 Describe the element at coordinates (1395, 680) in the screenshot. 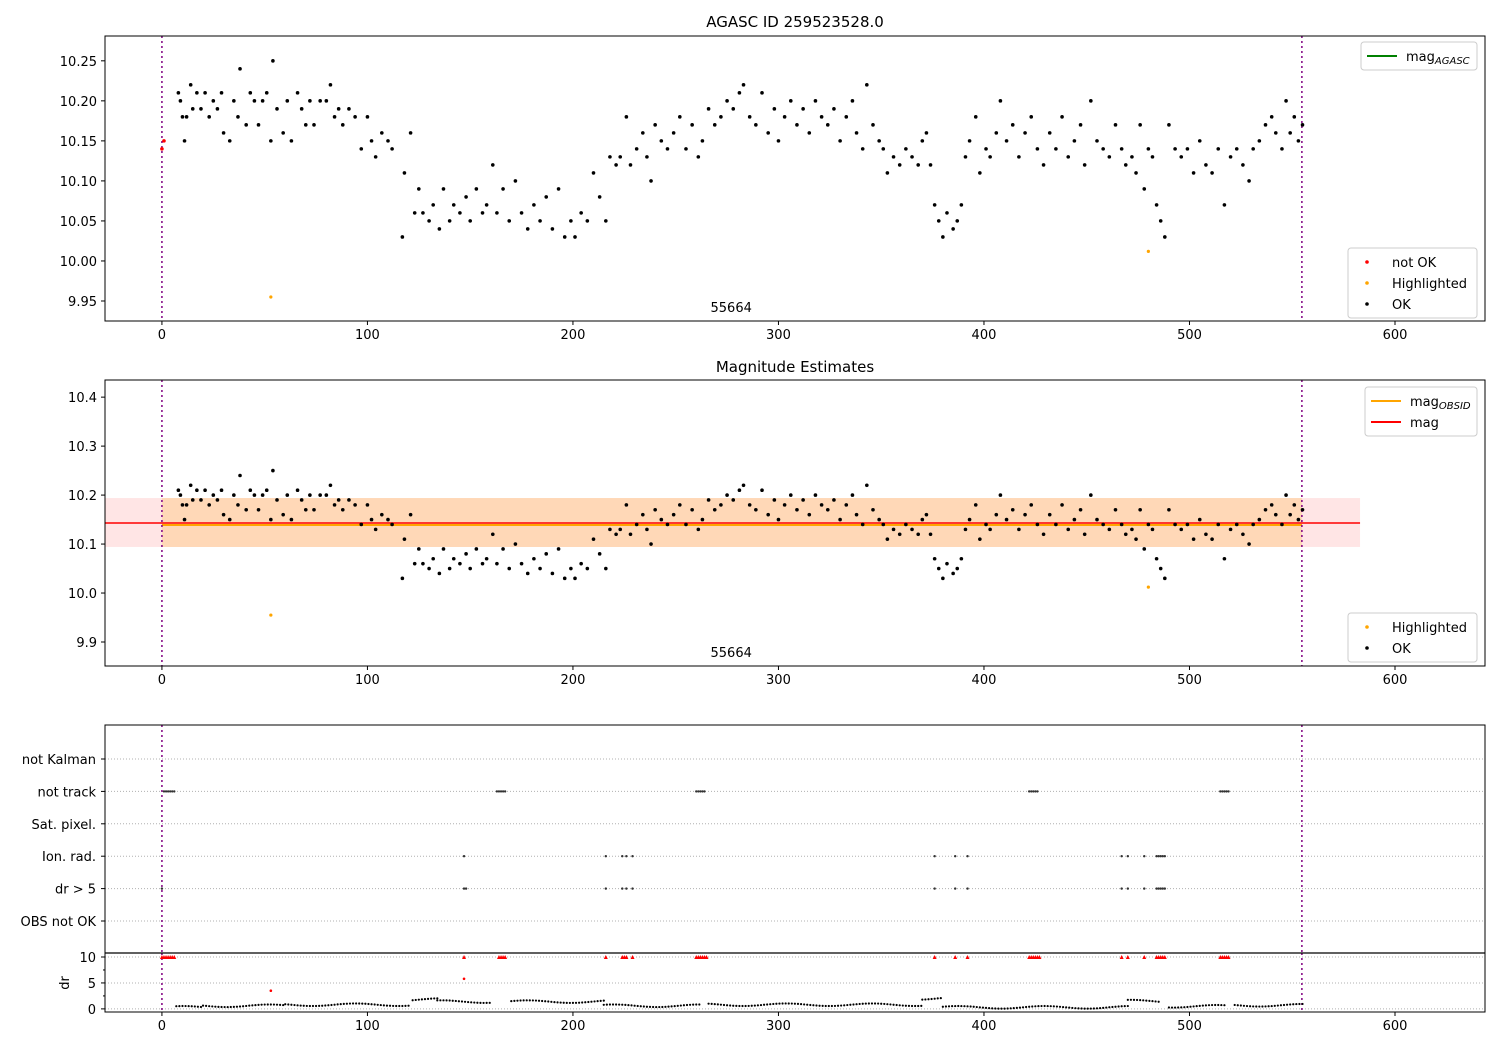

I see `x-tick-label: 600` at that location.